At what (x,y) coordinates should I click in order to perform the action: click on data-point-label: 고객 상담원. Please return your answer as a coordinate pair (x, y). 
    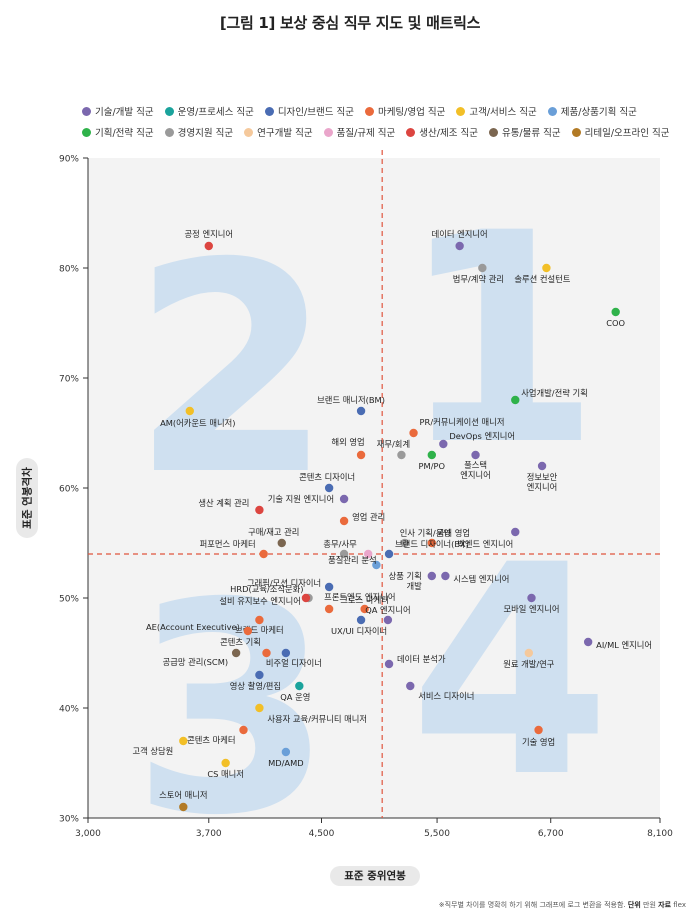
    Looking at the image, I should click on (153, 751).